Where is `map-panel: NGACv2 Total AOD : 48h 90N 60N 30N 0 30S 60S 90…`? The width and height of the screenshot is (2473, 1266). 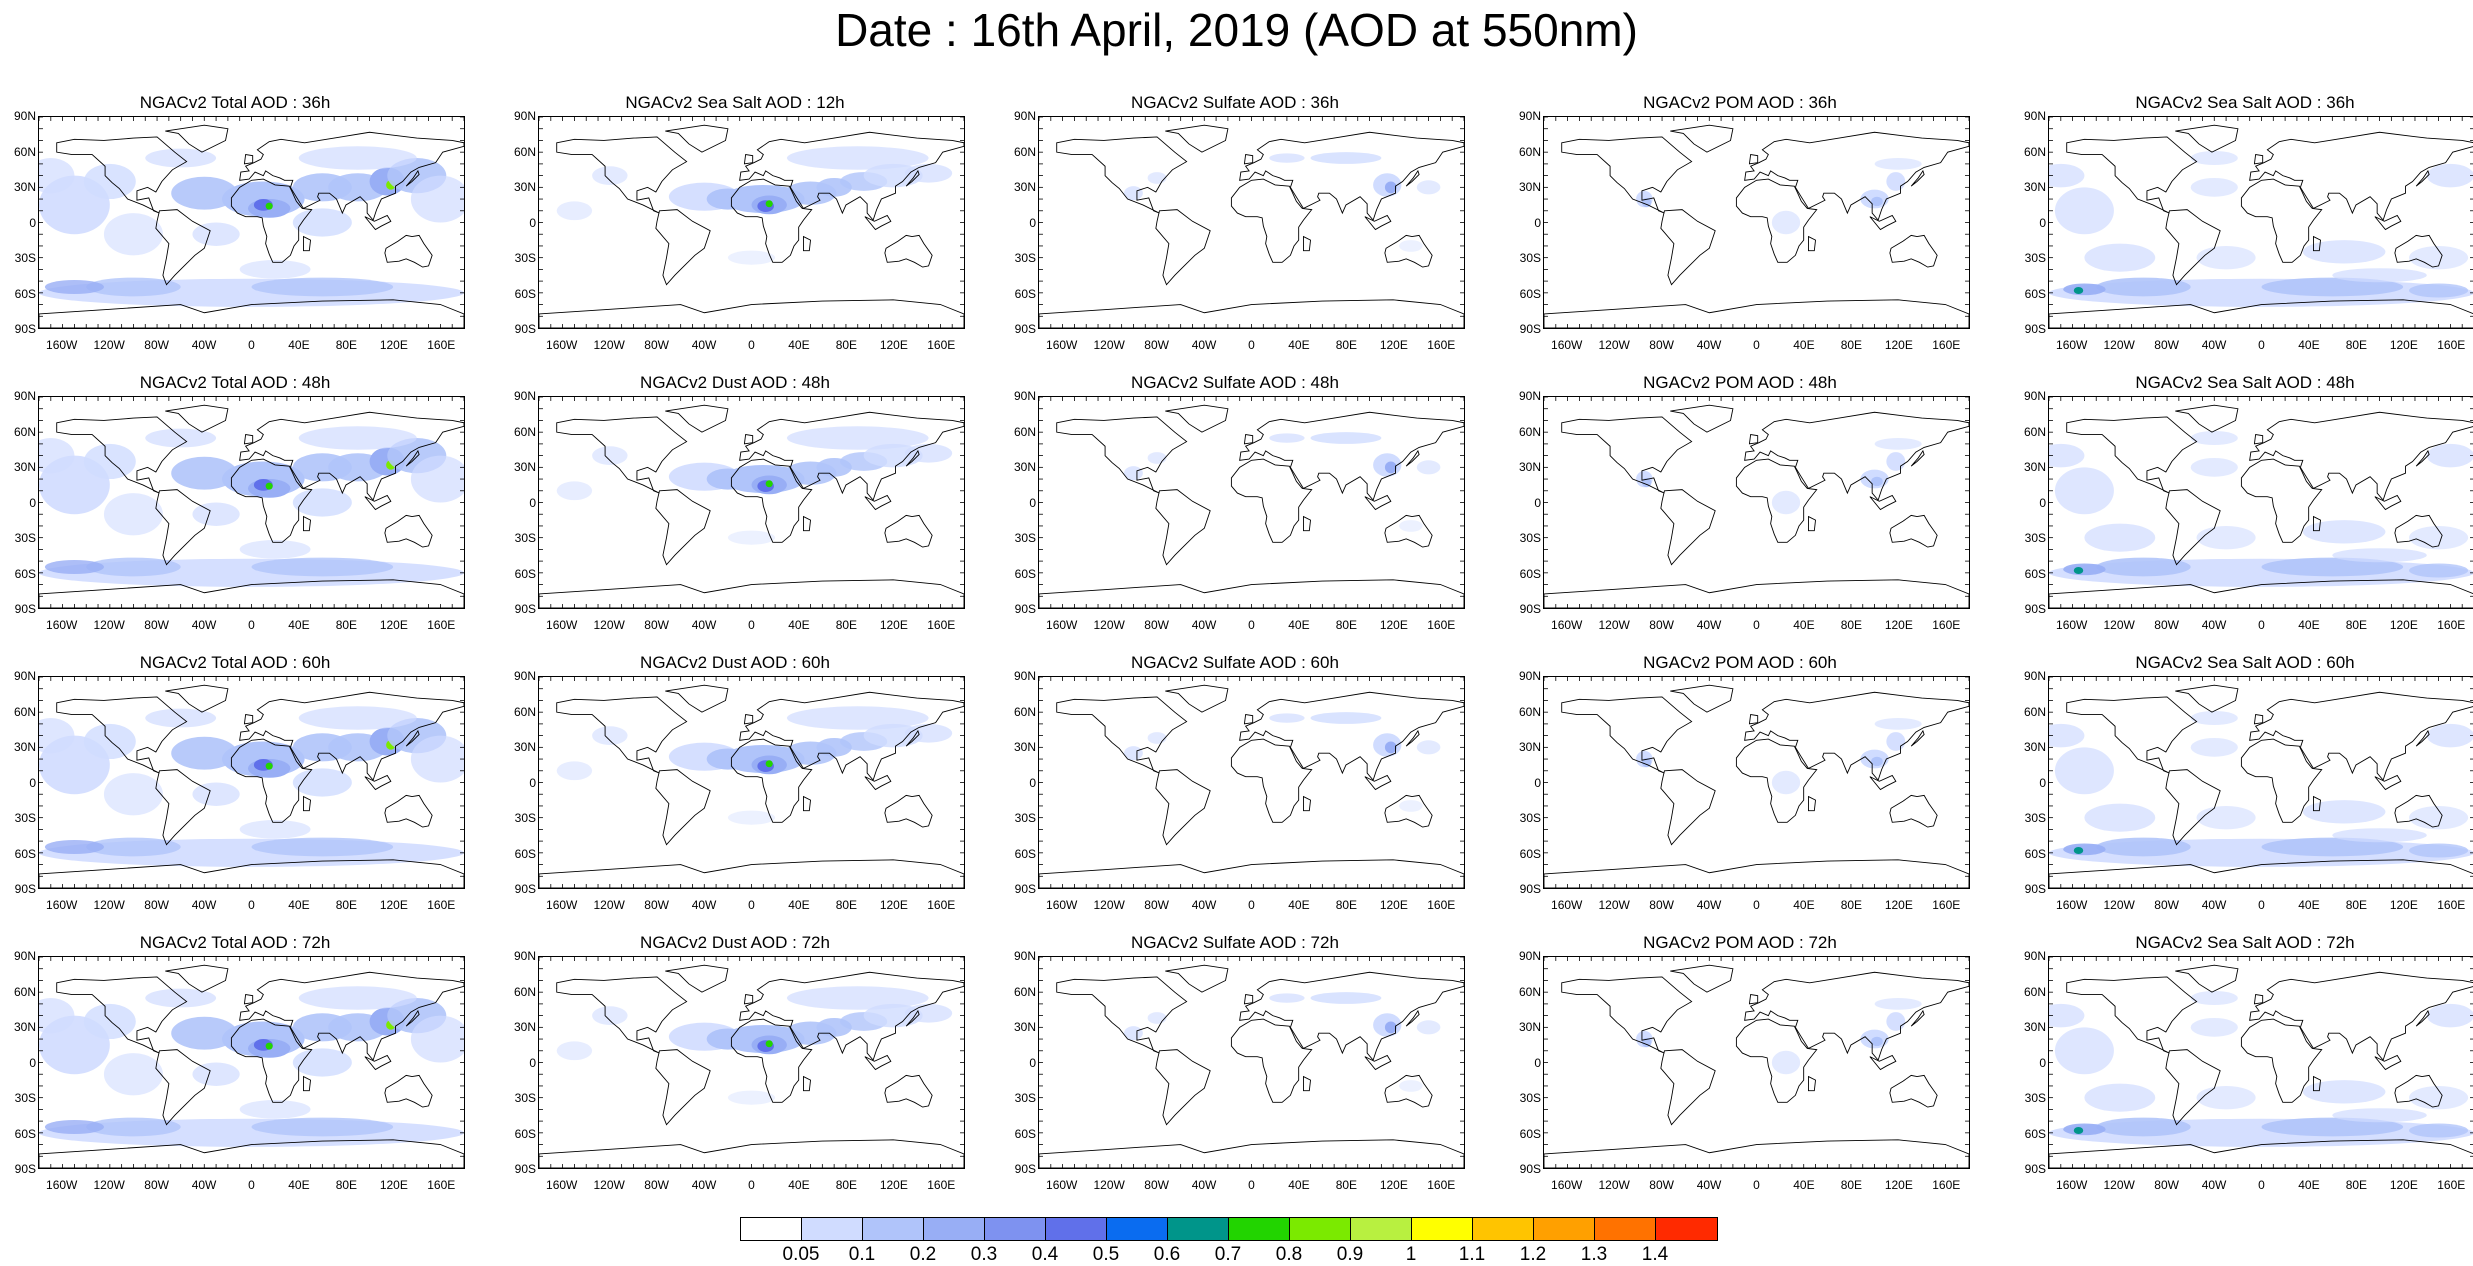 map-panel: NGACv2 Total AOD : 48h 90N 60N 30N 0 30S 60S 90… is located at coordinates (235, 512).